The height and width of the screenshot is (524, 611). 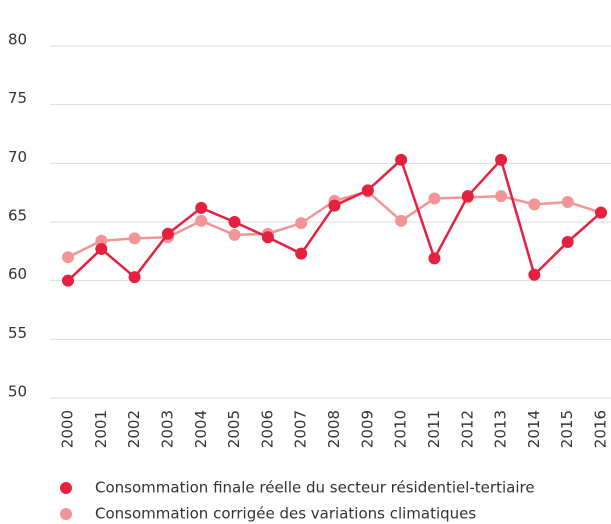 I want to click on x-tick-label: 2005, so click(x=234, y=429).